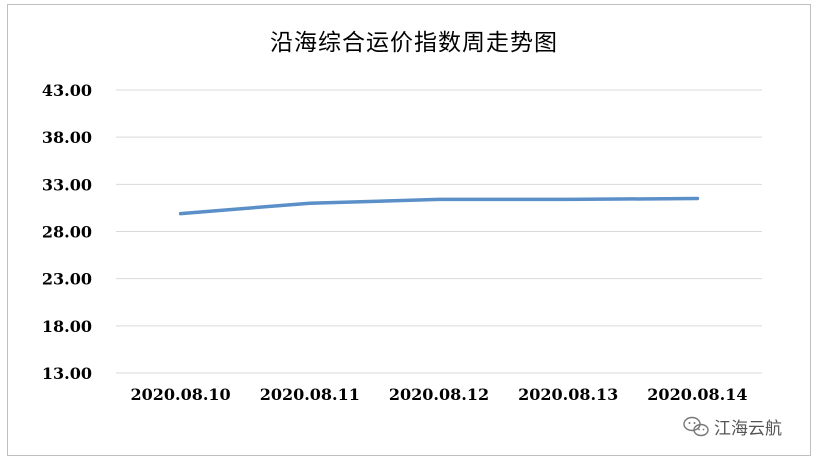  I want to click on x-tick-label: 2020.08.14, so click(697, 394).